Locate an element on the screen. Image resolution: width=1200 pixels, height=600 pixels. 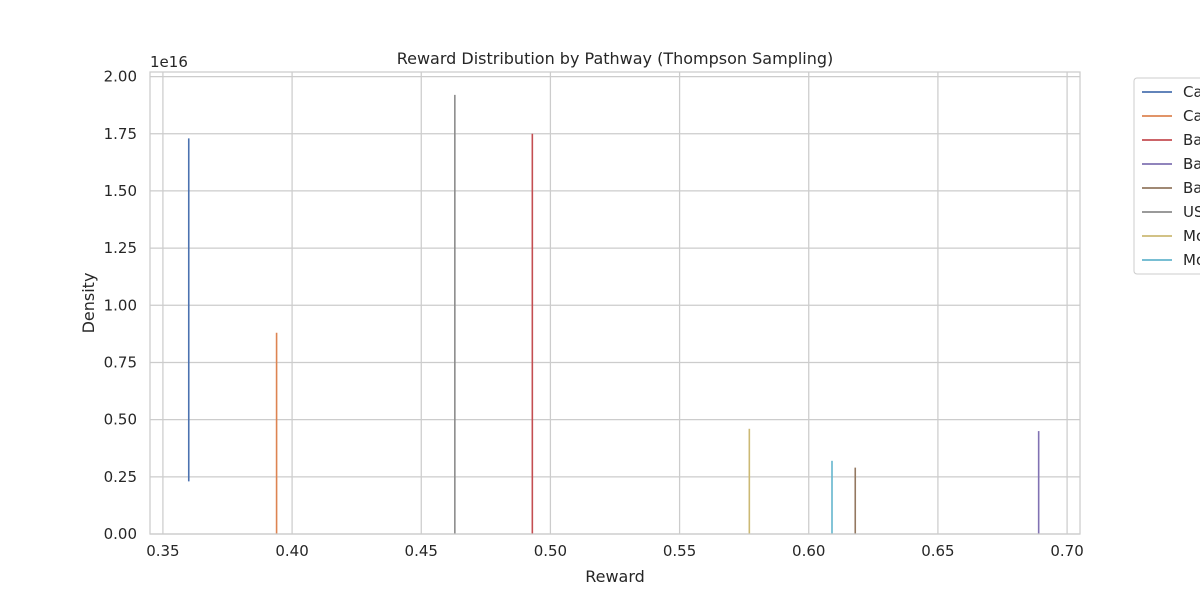
legend-frame is located at coordinates (1166, 176).